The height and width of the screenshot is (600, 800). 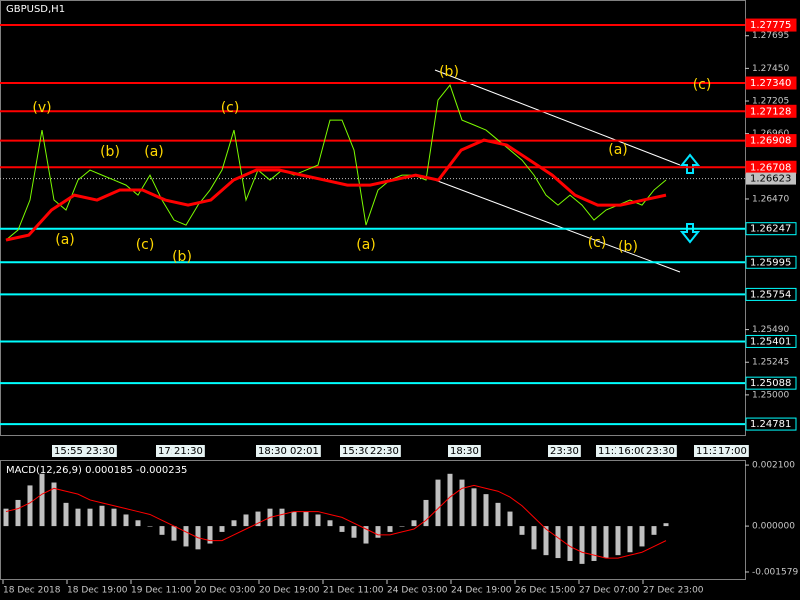 I want to click on x-tick-label: 24 Dec 19:00, so click(x=481, y=591).